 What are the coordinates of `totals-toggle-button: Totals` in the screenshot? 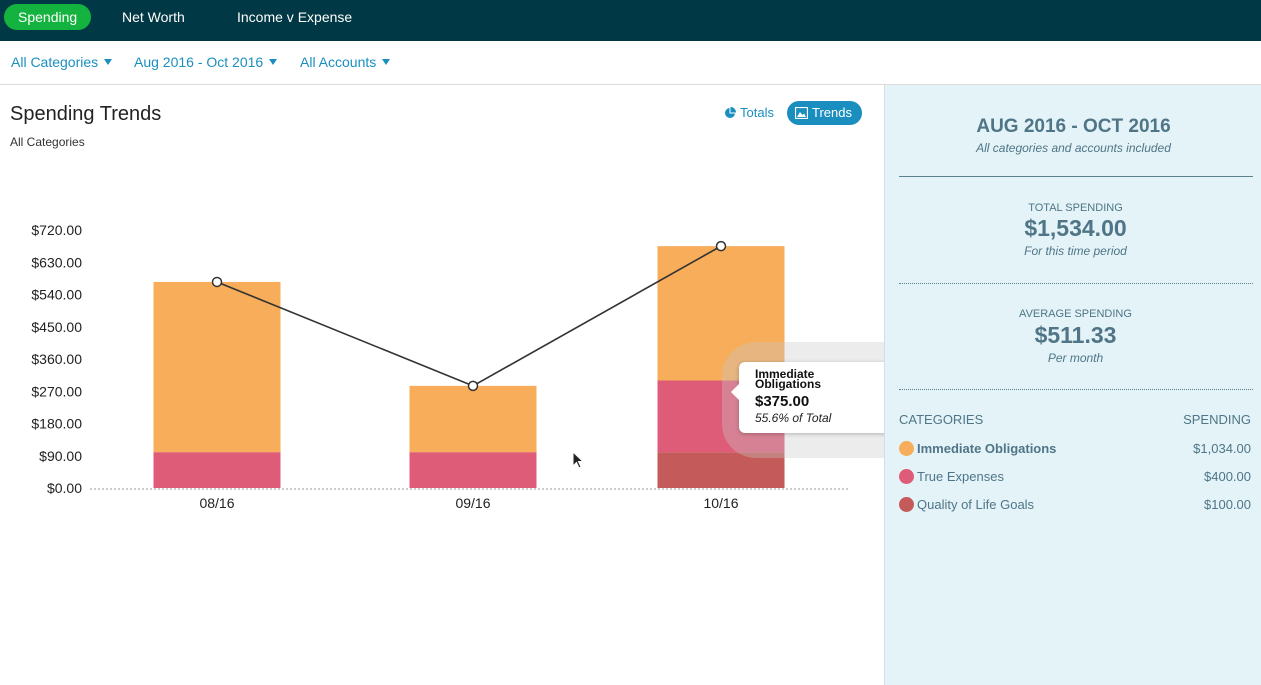 It's located at (750, 113).